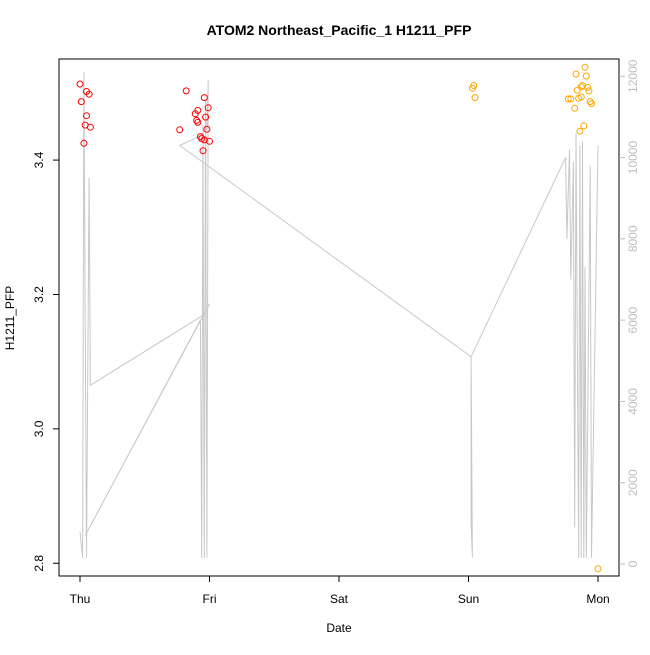 This screenshot has height=655, width=650. What do you see at coordinates (633, 482) in the screenshot?
I see `y2-tick-label: 2000` at bounding box center [633, 482].